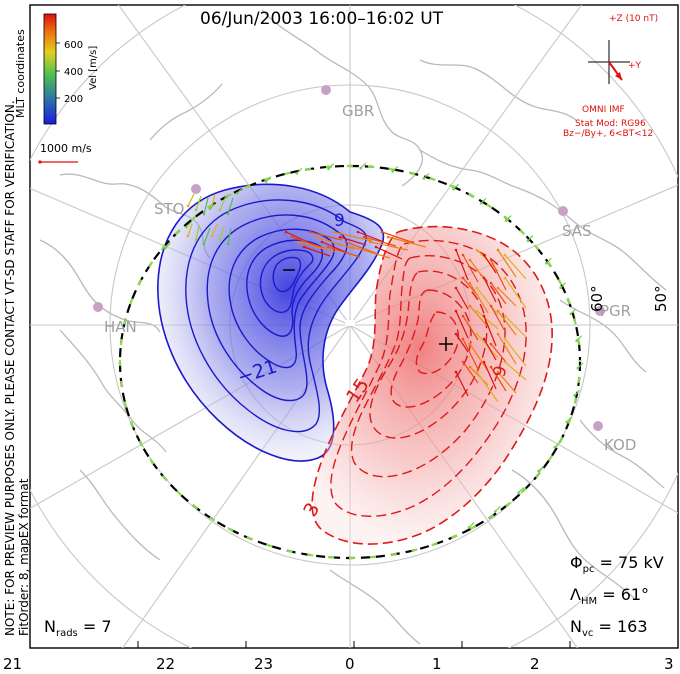 The width and height of the screenshot is (680, 674). What do you see at coordinates (50, 69) in the screenshot?
I see `color-bar` at bounding box center [50, 69].